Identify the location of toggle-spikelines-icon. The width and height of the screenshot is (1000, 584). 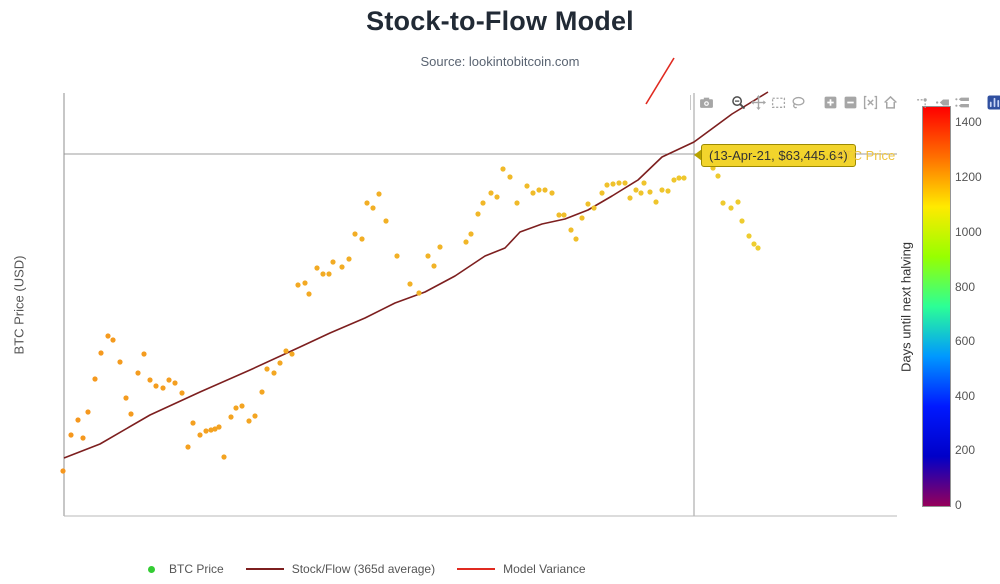
(922, 102).